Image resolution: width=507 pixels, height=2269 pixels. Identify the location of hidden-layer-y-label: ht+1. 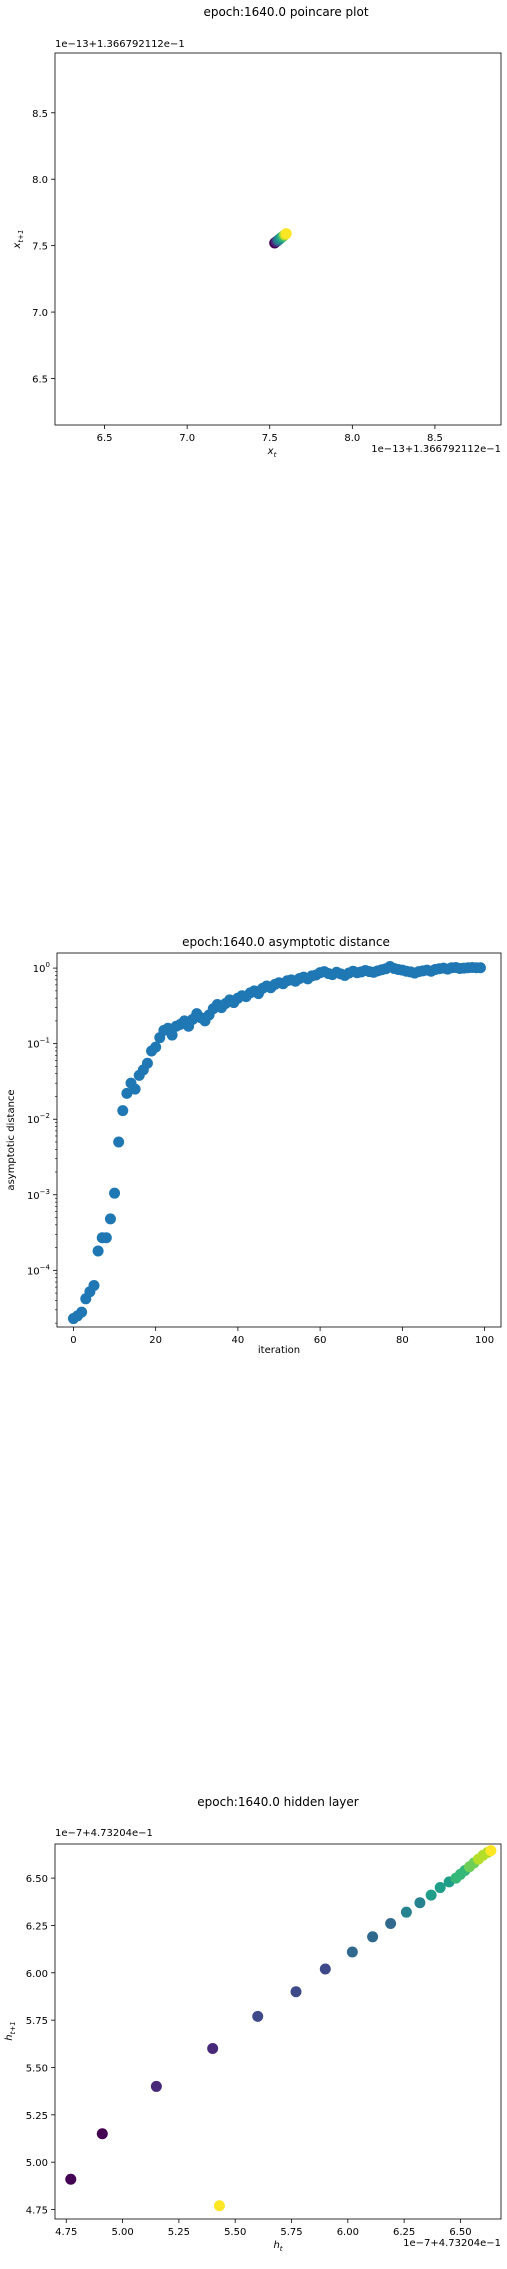
(10, 2030).